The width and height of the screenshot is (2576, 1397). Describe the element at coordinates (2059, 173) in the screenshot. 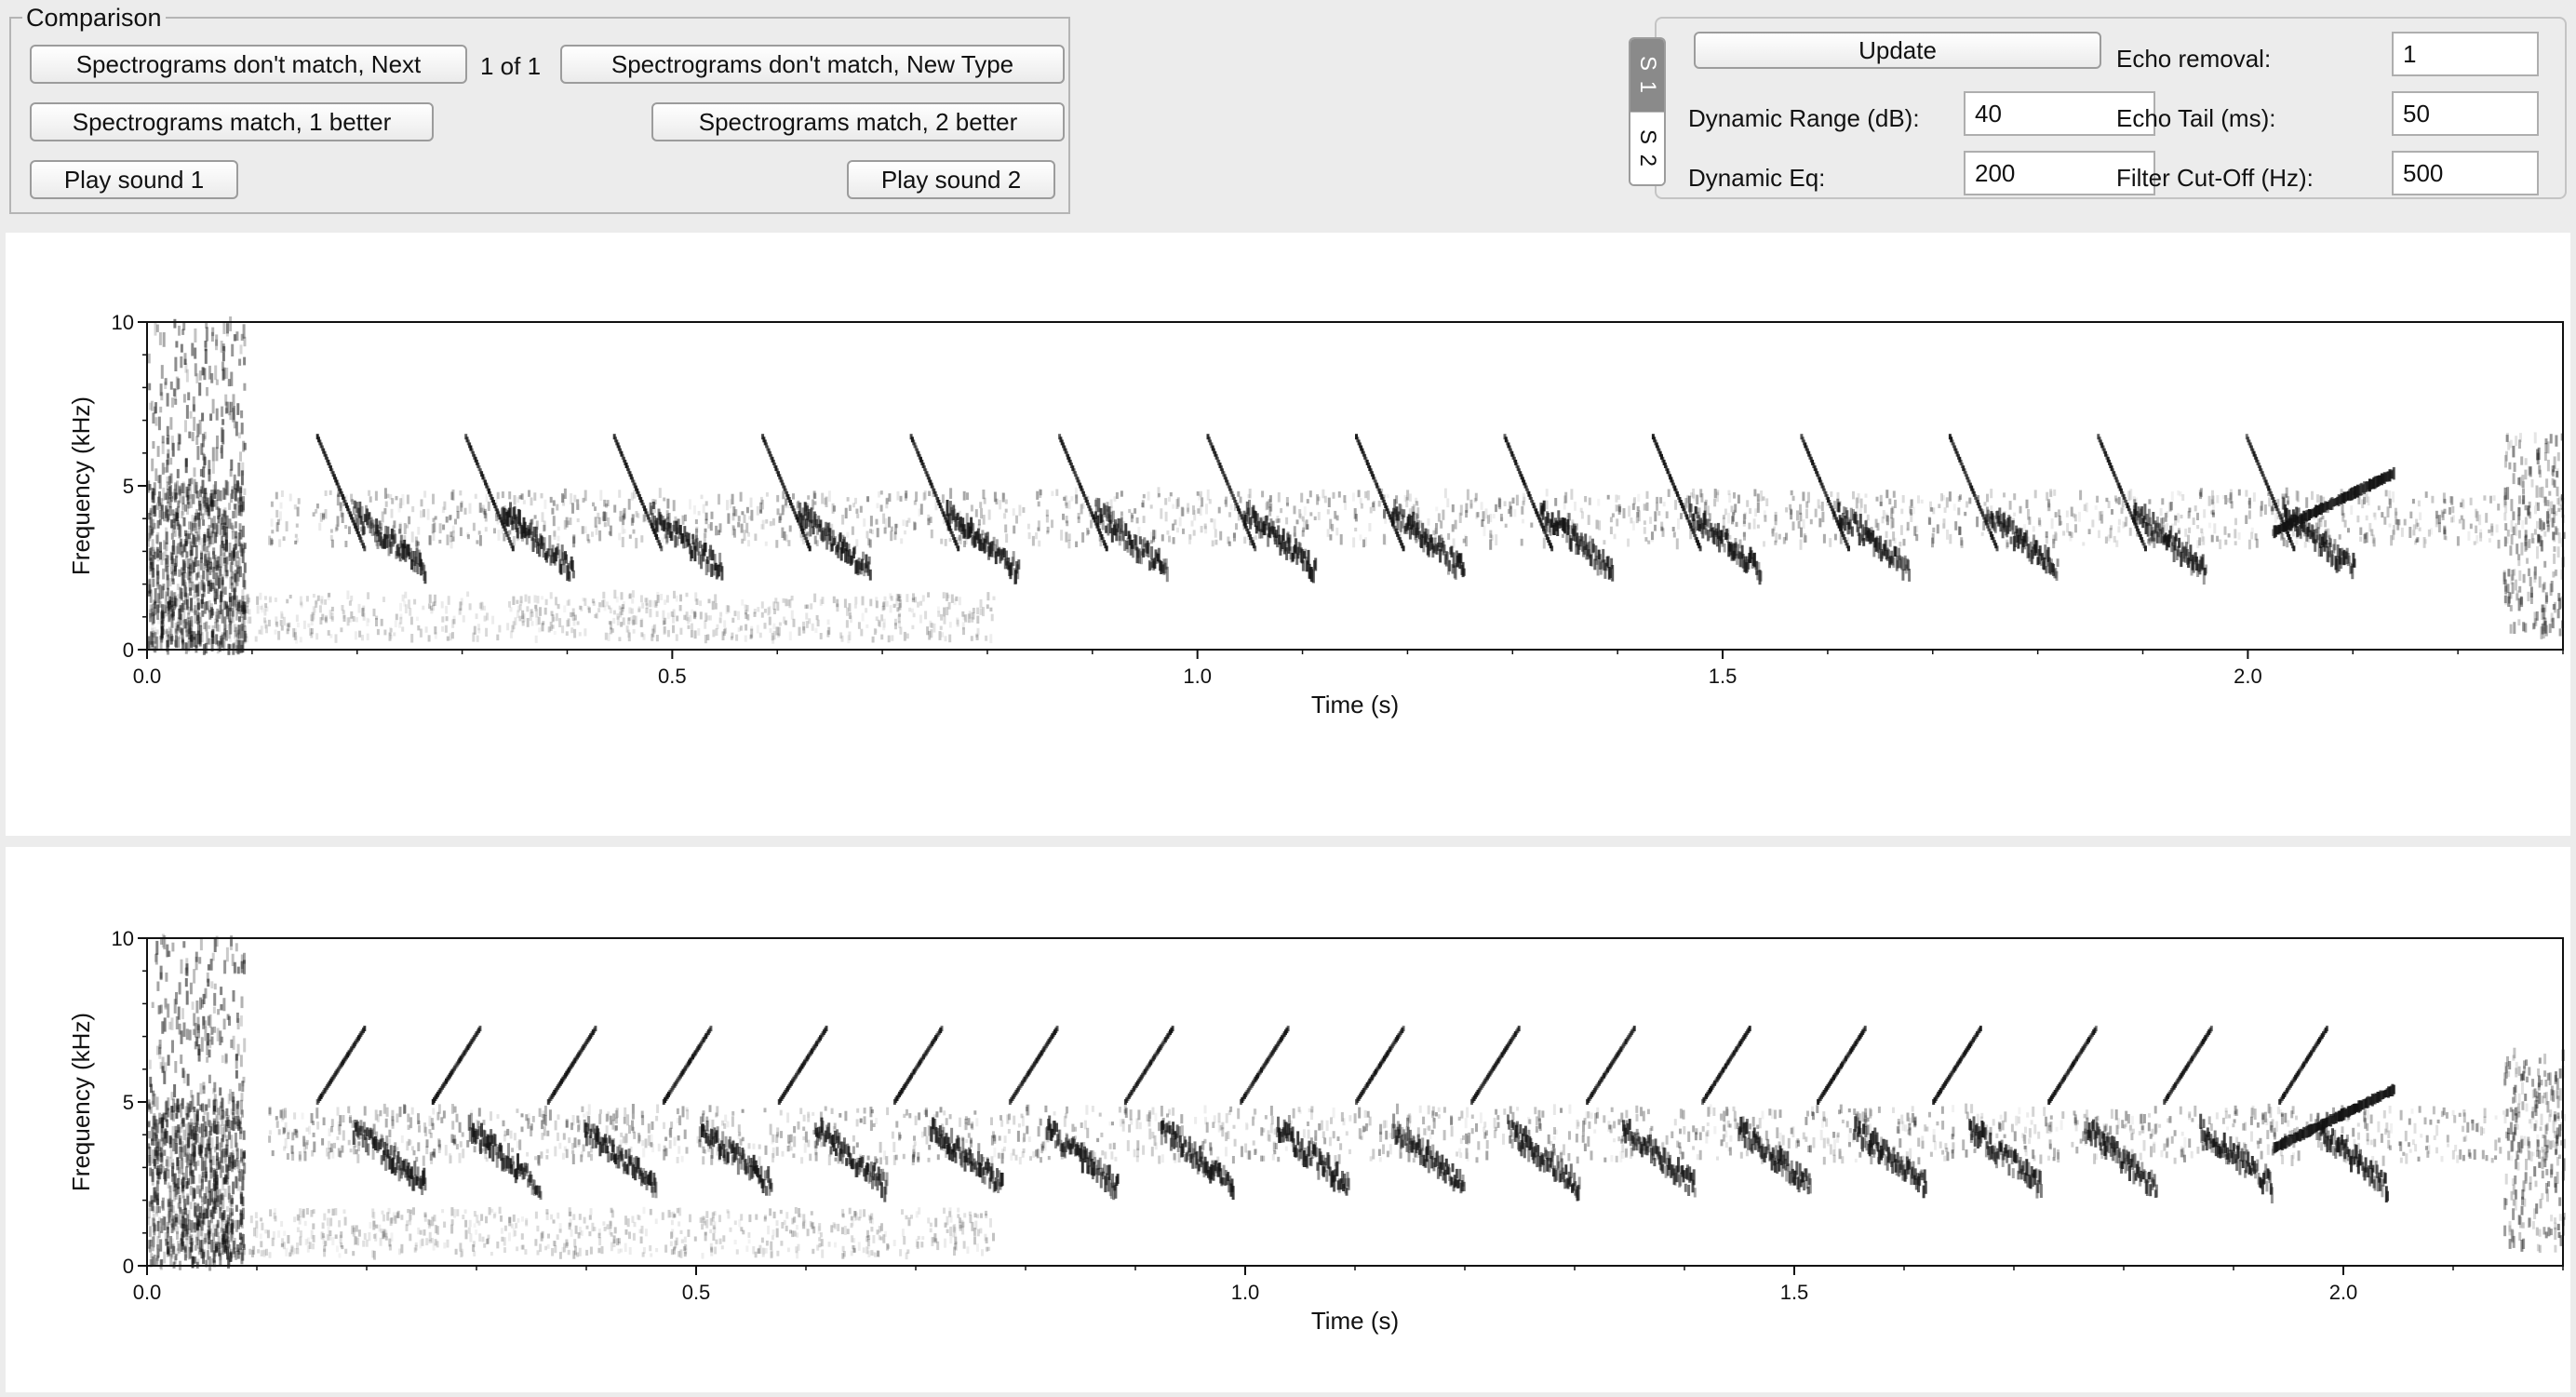

I see `dynamic-eq-input` at that location.